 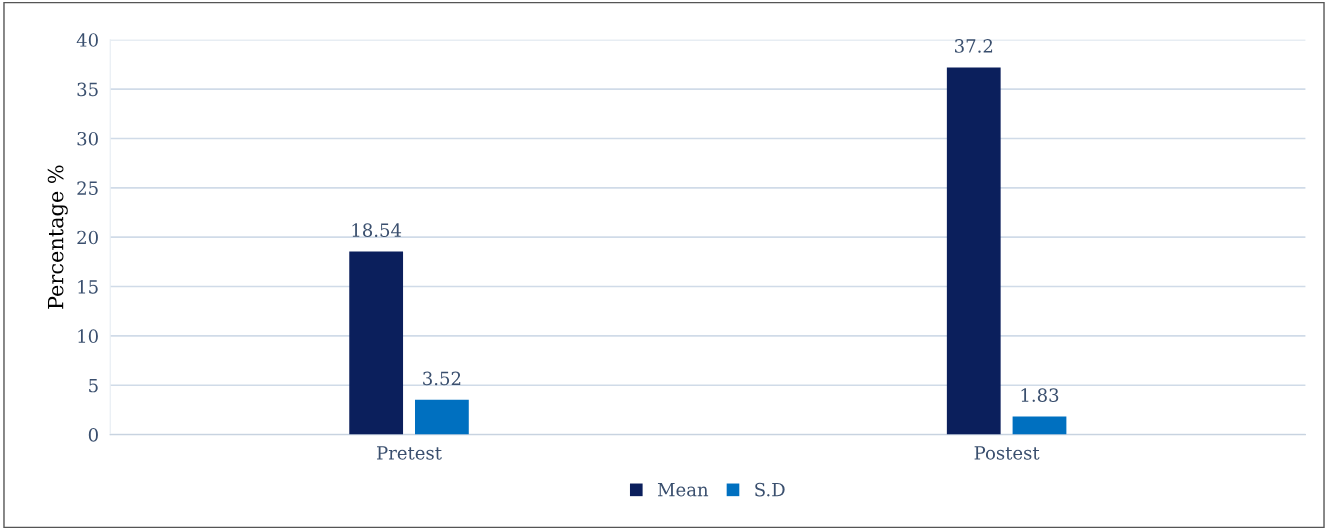 I want to click on data-label: 1.83, so click(x=1040, y=395).